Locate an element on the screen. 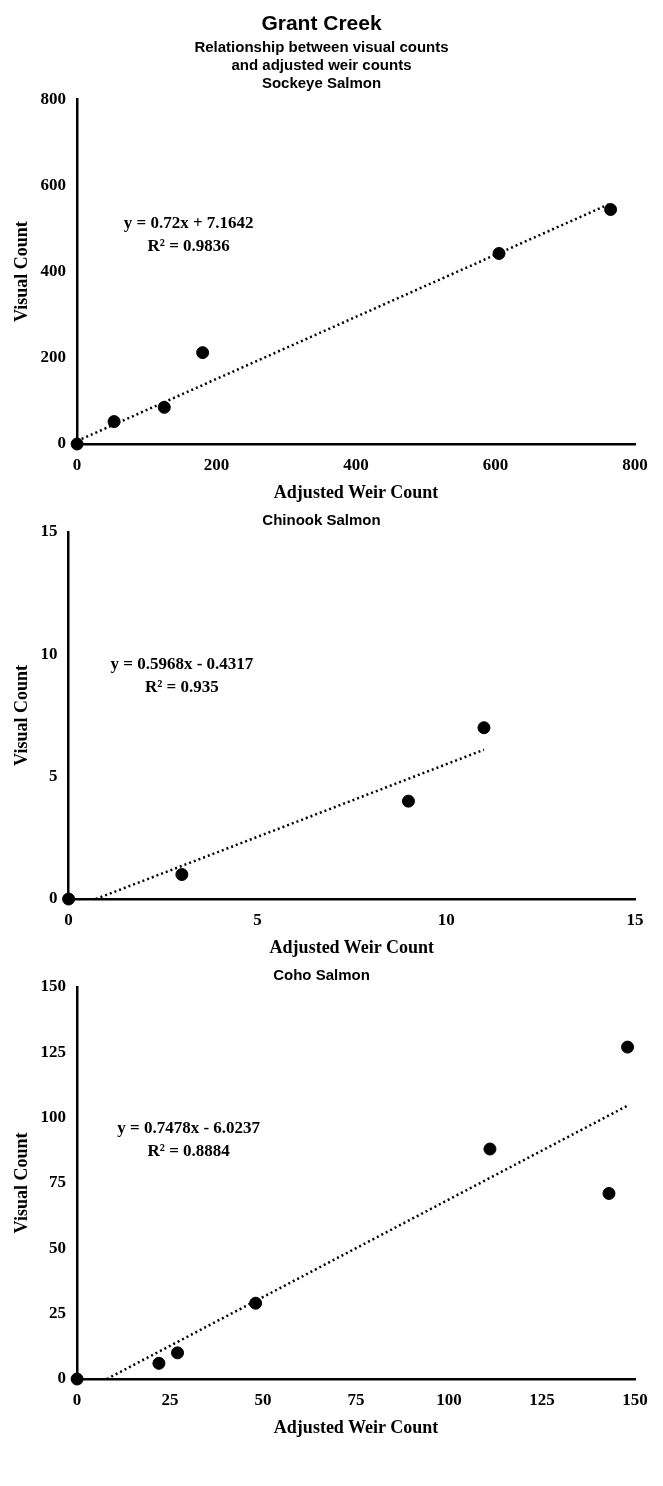 The width and height of the screenshot is (663, 1486). x-tick-label: 10 is located at coordinates (446, 919).